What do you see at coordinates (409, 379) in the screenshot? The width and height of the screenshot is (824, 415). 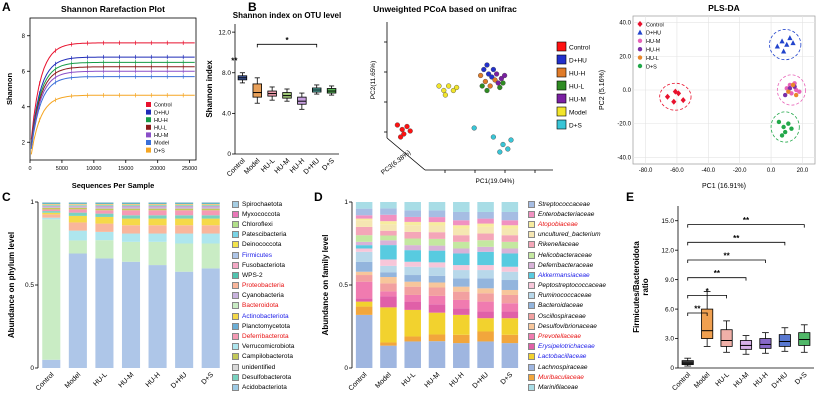 I see `svg-text: HU-L` at bounding box center [409, 379].